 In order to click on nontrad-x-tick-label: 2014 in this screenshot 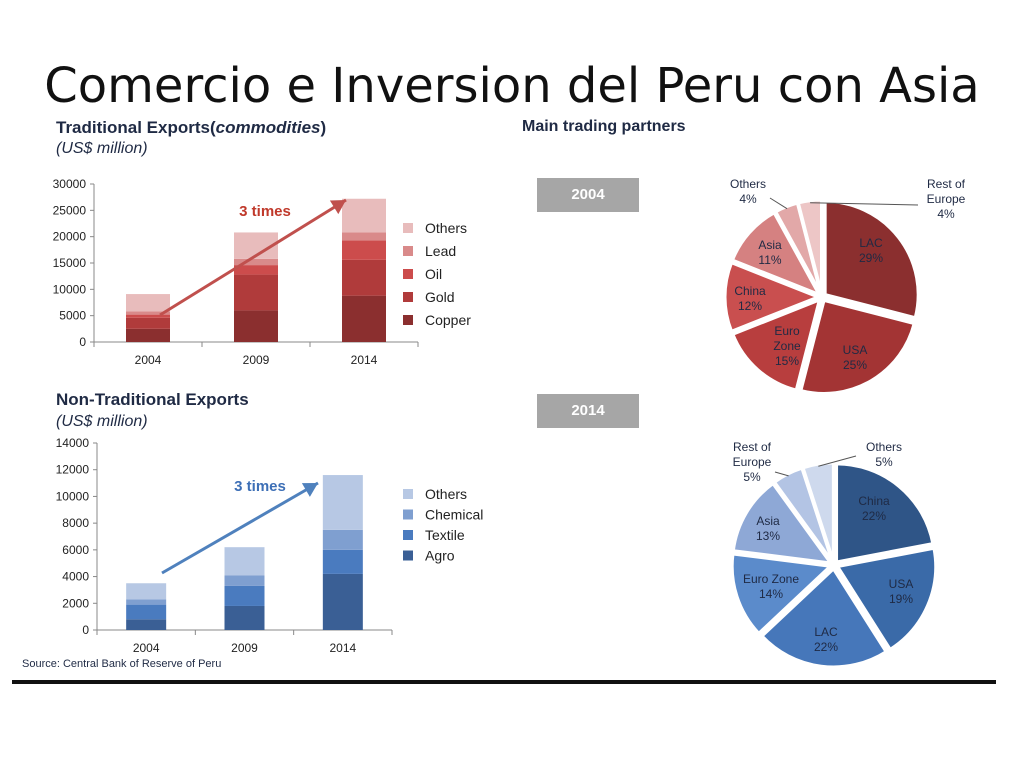, I will do `click(342, 648)`.